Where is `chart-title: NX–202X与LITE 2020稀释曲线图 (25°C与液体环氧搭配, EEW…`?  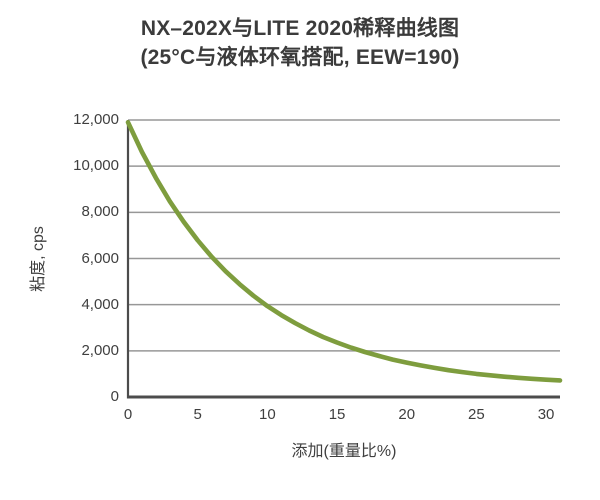
chart-title: NX–202X与LITE 2020稀释曲线图 (25°C与液体环氧搭配, EEW… is located at coordinates (300, 43).